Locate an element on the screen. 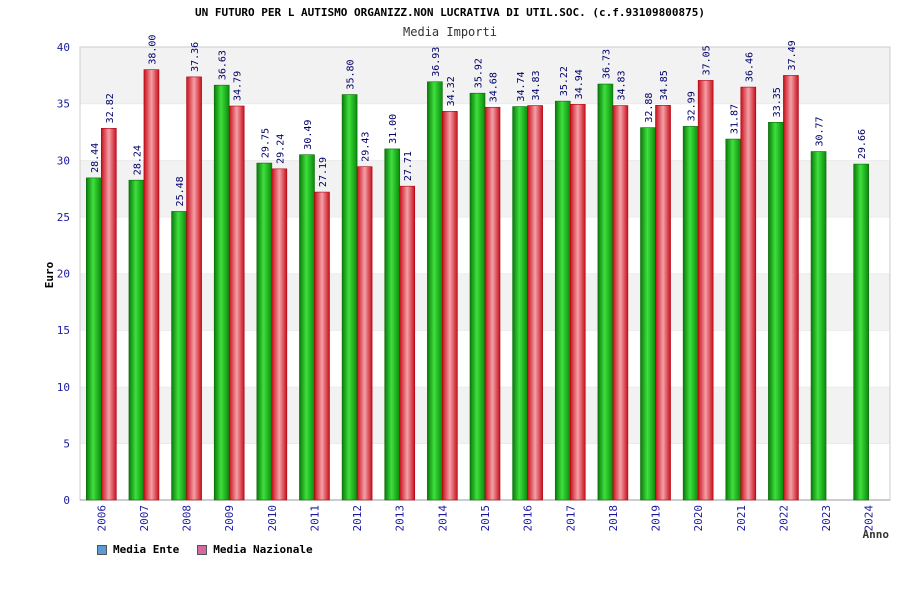  x-tick-label: 2022 is located at coordinates (783, 518).